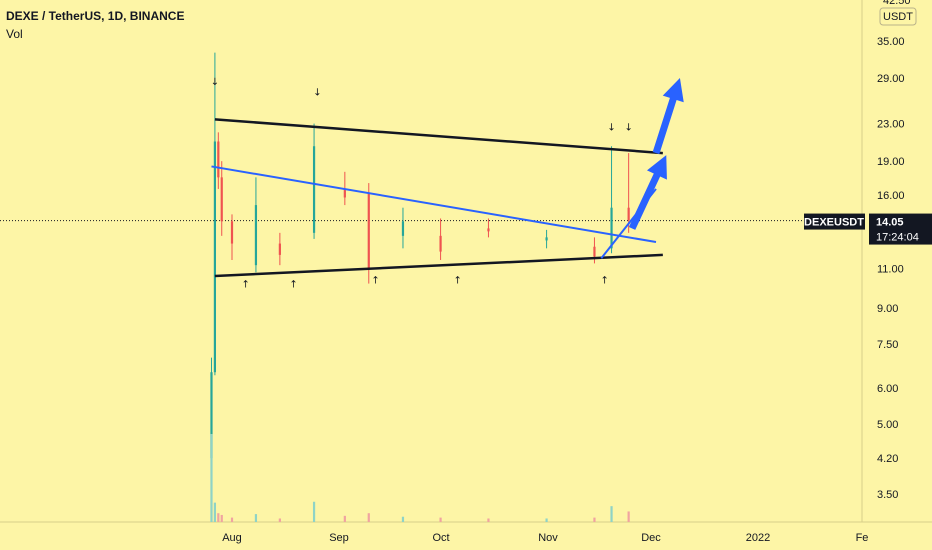  Describe the element at coordinates (438, 136) in the screenshot. I see `upper-channel-line` at that location.